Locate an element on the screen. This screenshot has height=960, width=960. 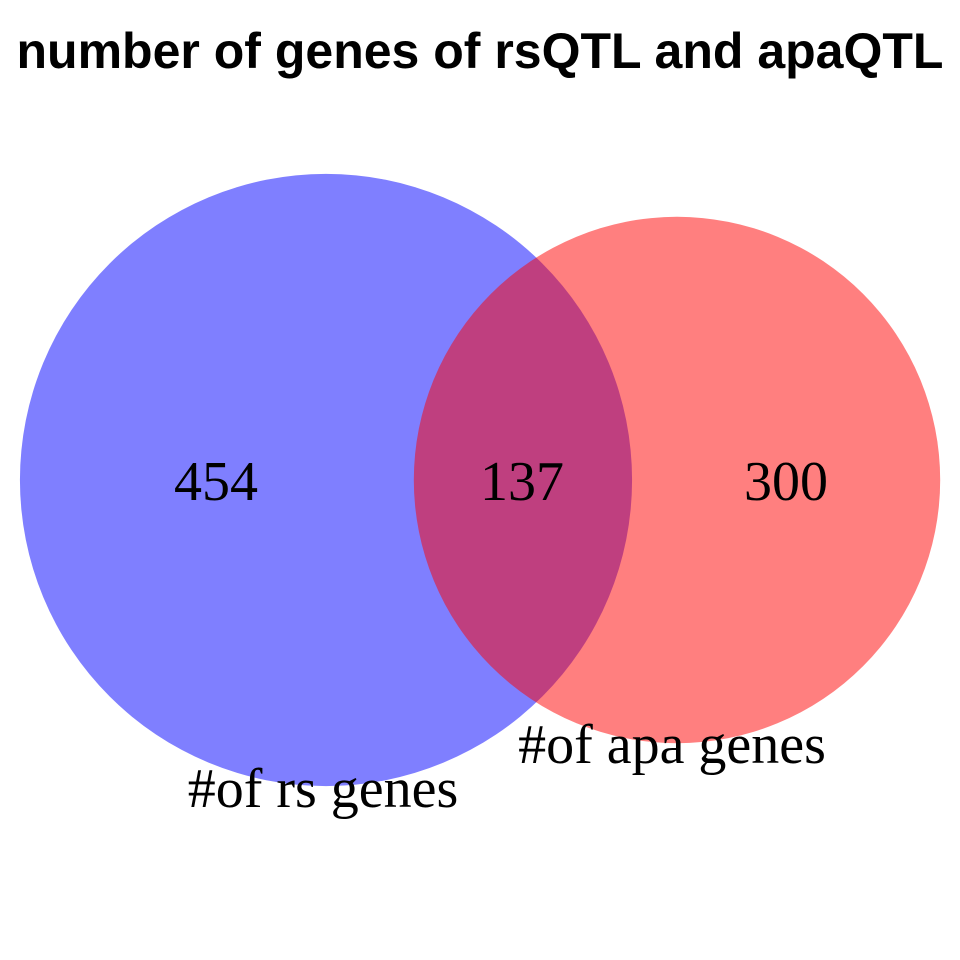
region-count: 137 is located at coordinates (522, 482).